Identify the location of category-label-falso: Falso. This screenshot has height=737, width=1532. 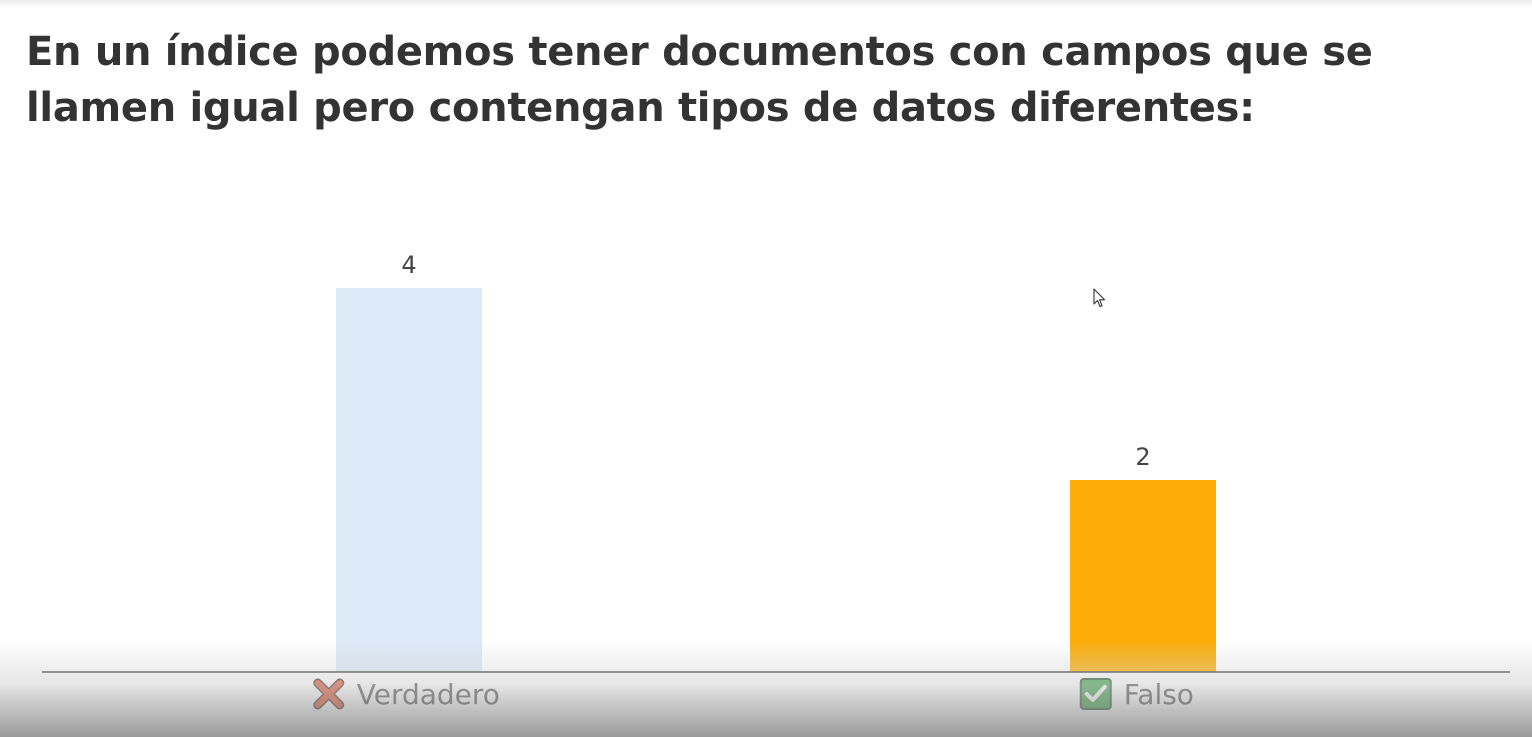
(1159, 694).